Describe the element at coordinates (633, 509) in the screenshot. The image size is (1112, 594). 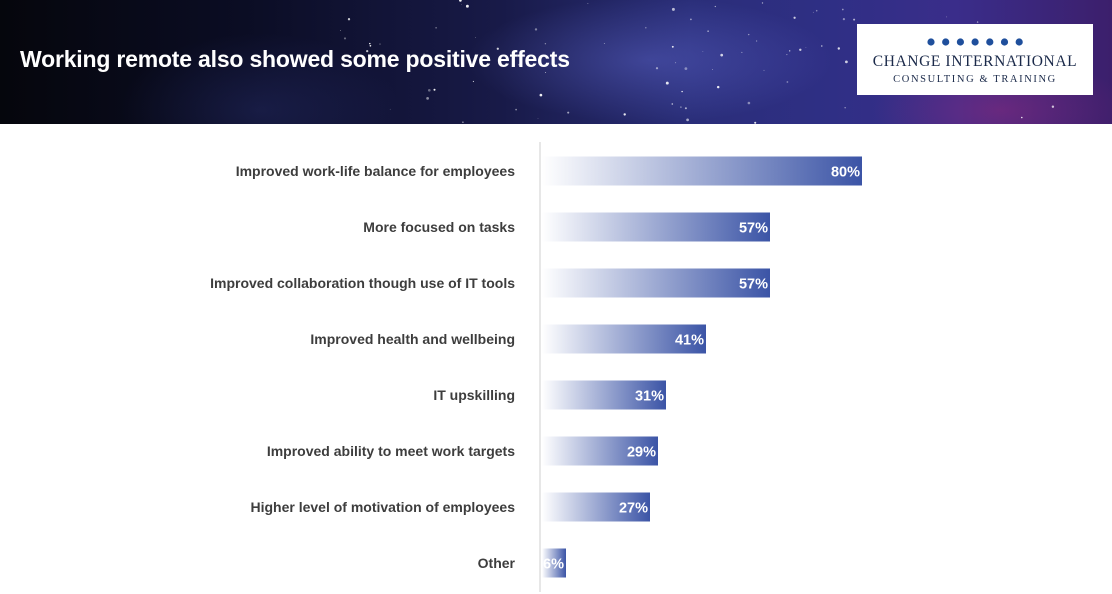
I see `value-label: 27%` at that location.